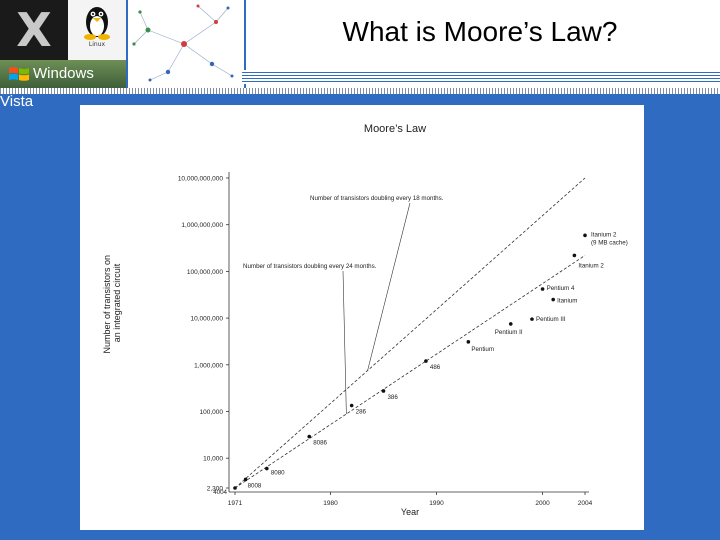  Describe the element at coordinates (107, 304) in the screenshot. I see `y-axis-label-line-1: Number of transistors on` at that location.